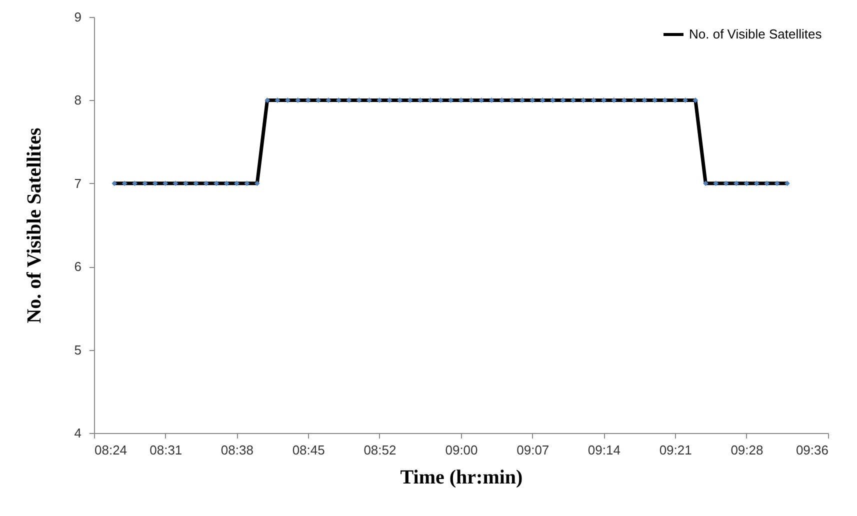 The width and height of the screenshot is (857, 516). Describe the element at coordinates (78, 17) in the screenshot. I see `y-tick-label: 9` at that location.